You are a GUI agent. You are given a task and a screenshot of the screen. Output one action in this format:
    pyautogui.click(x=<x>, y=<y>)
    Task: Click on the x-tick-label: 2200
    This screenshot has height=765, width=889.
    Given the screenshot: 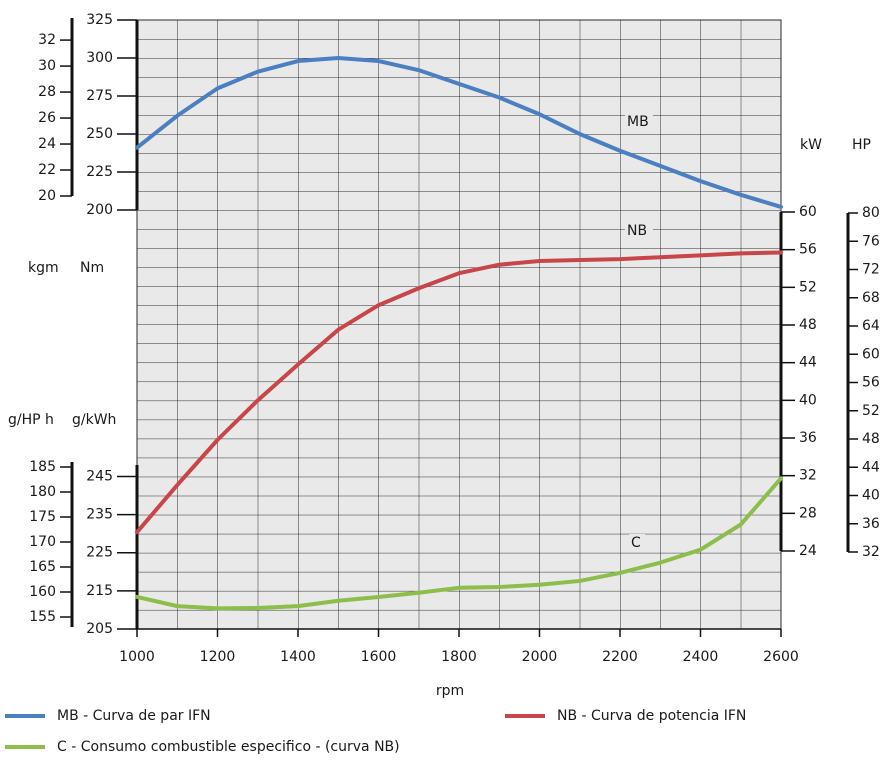 What is the action you would take?
    pyautogui.click(x=620, y=657)
    